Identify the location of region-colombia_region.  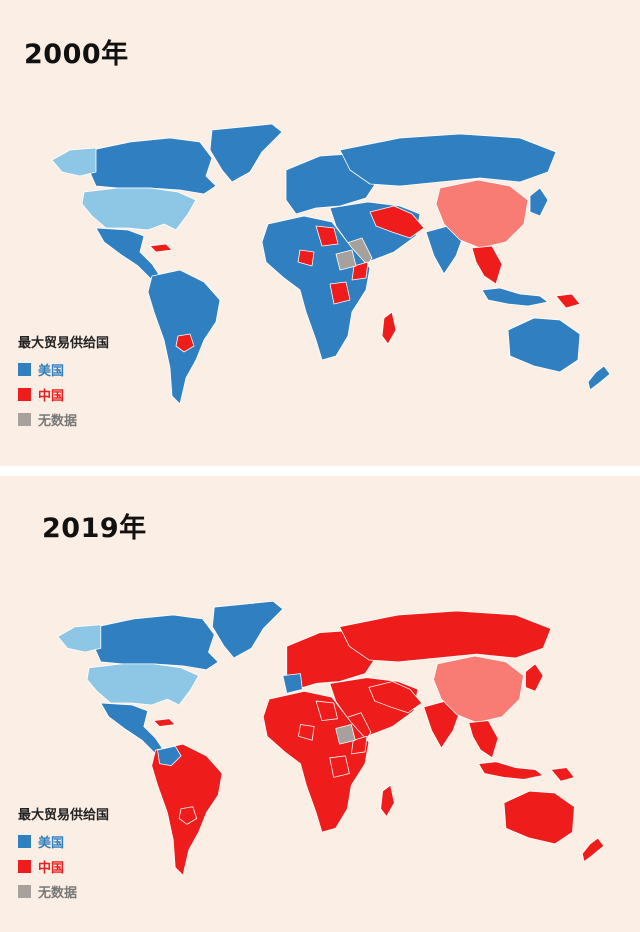
(169, 756).